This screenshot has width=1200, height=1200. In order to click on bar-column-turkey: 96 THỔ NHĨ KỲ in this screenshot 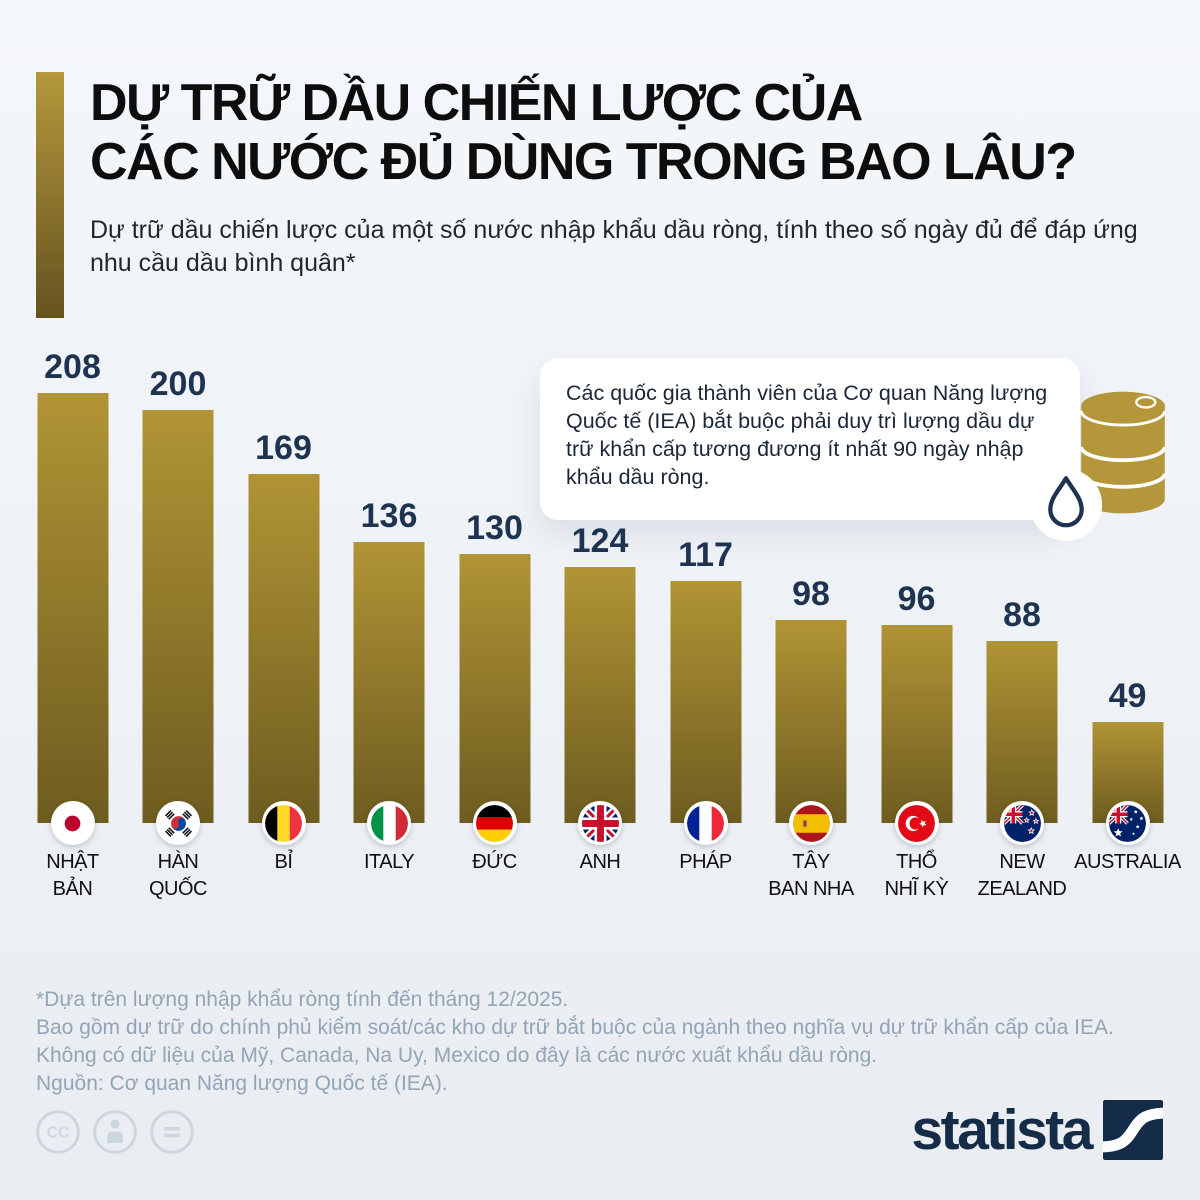, I will do `click(917, 630)`.